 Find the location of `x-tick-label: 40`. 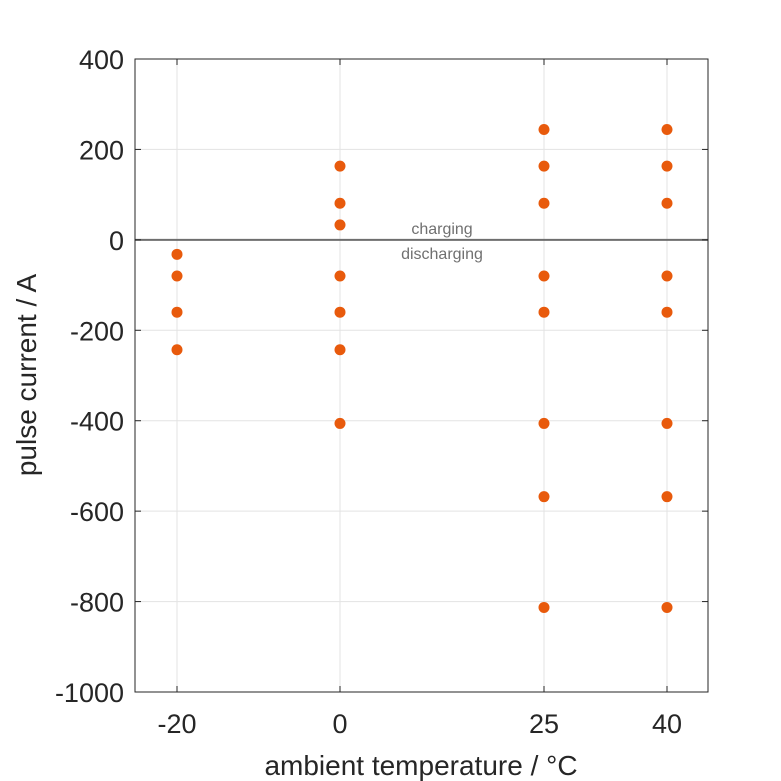

x-tick-label: 40 is located at coordinates (667, 724).